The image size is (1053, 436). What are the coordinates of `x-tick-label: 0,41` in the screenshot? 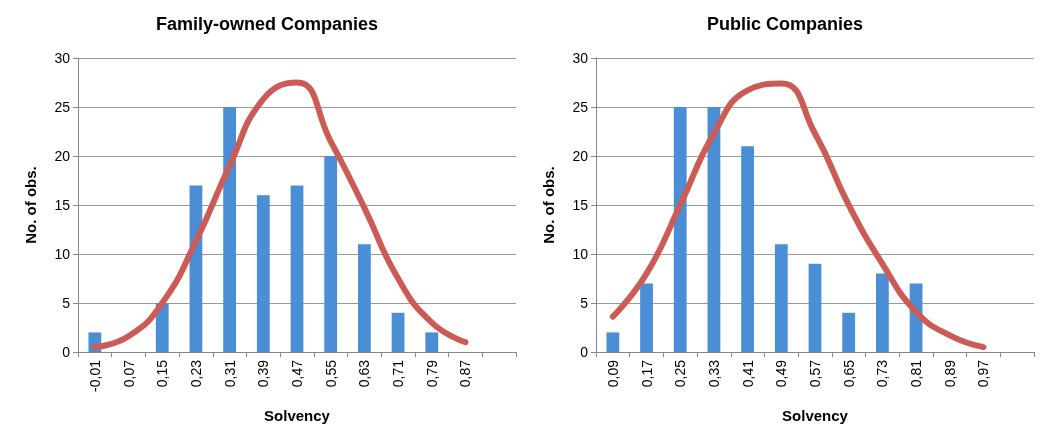 It's located at (747, 373).